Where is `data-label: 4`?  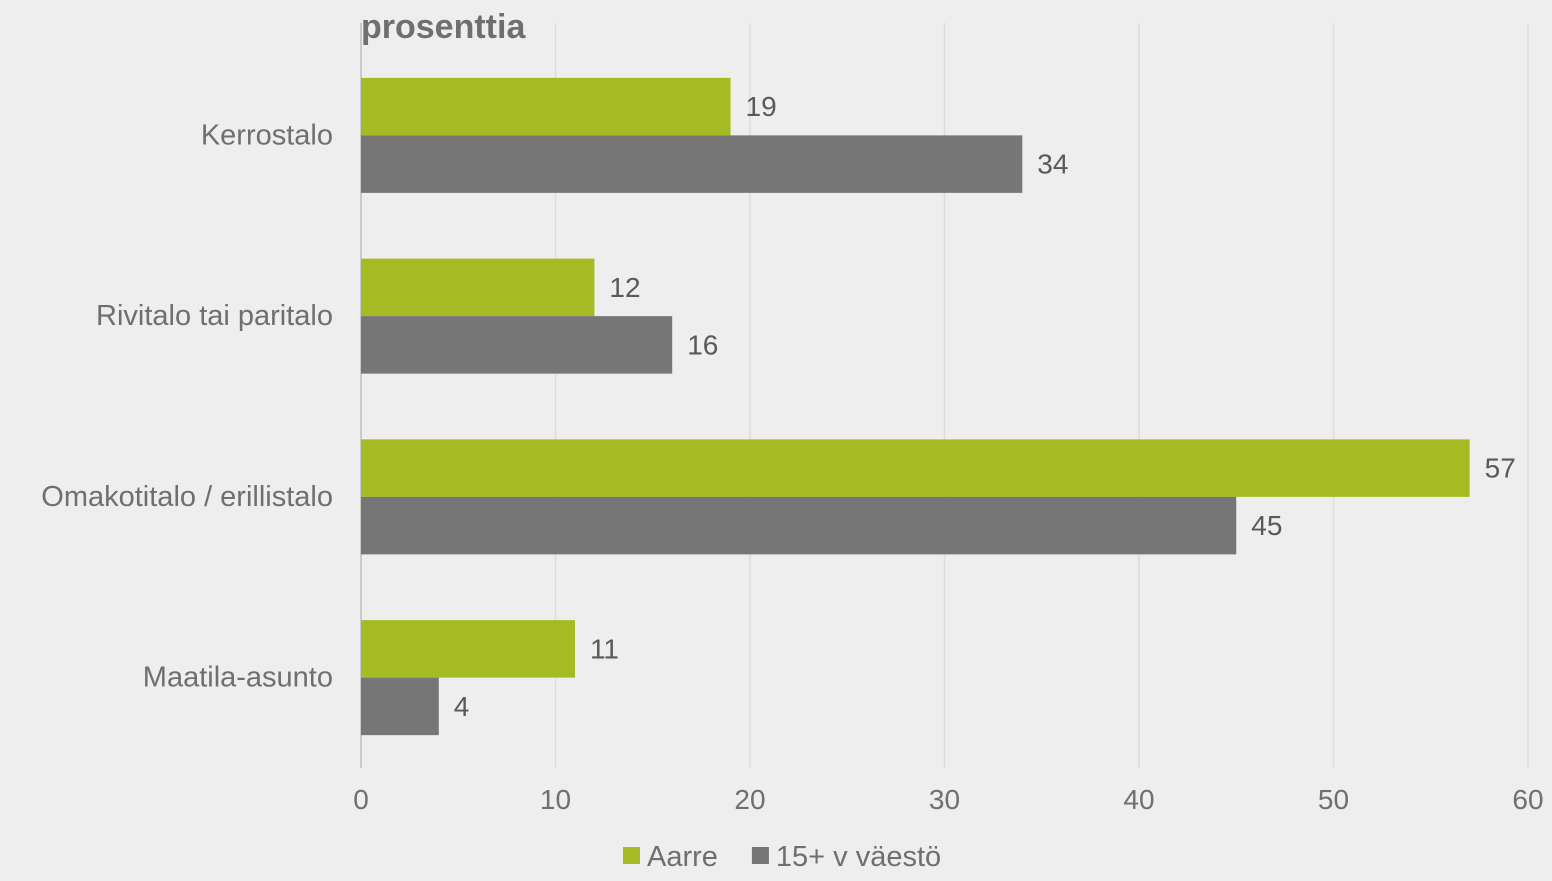 data-label: 4 is located at coordinates (462, 706).